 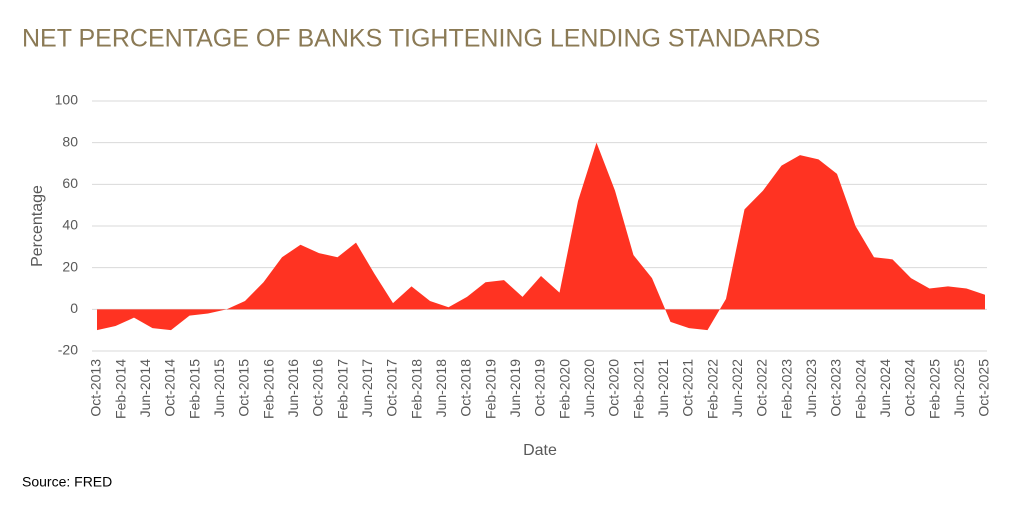 What do you see at coordinates (589, 388) in the screenshot?
I see `x-tick-label: Jun-2020` at bounding box center [589, 388].